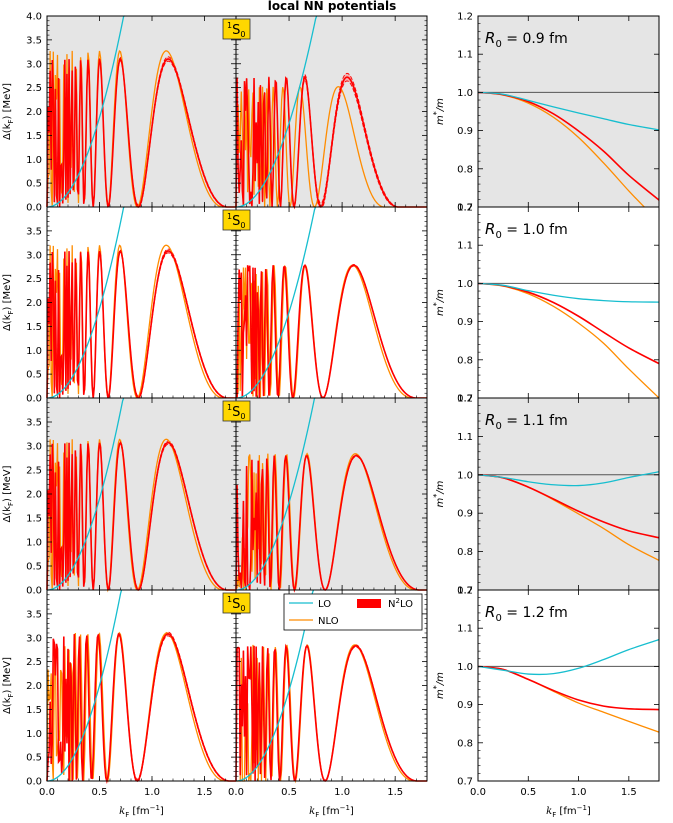 The height and width of the screenshot is (823, 673). I want to click on channel-sub: 0, so click(242, 416).